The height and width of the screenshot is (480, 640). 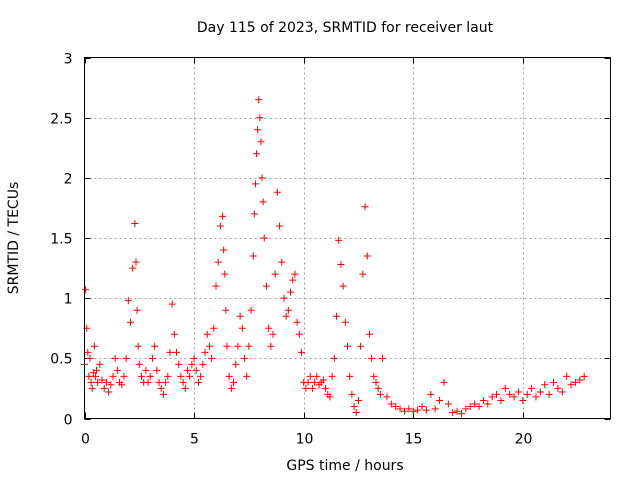 I want to click on x-axis-label: GPS time / hours, so click(x=344, y=466).